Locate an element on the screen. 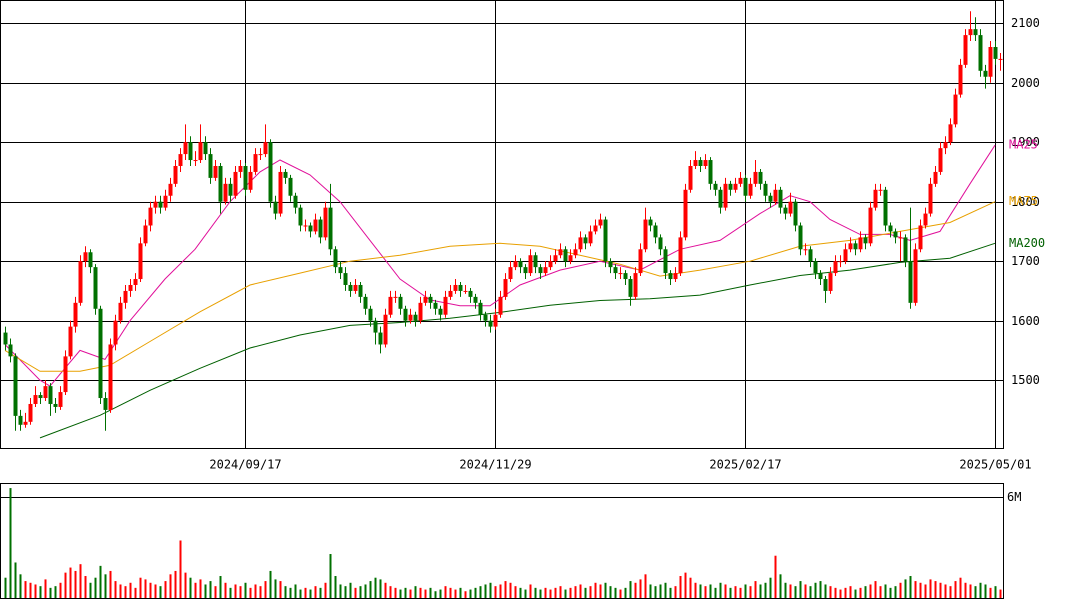 The image size is (1065, 600). x-tick-label: 2024/09/17 is located at coordinates (245, 465).